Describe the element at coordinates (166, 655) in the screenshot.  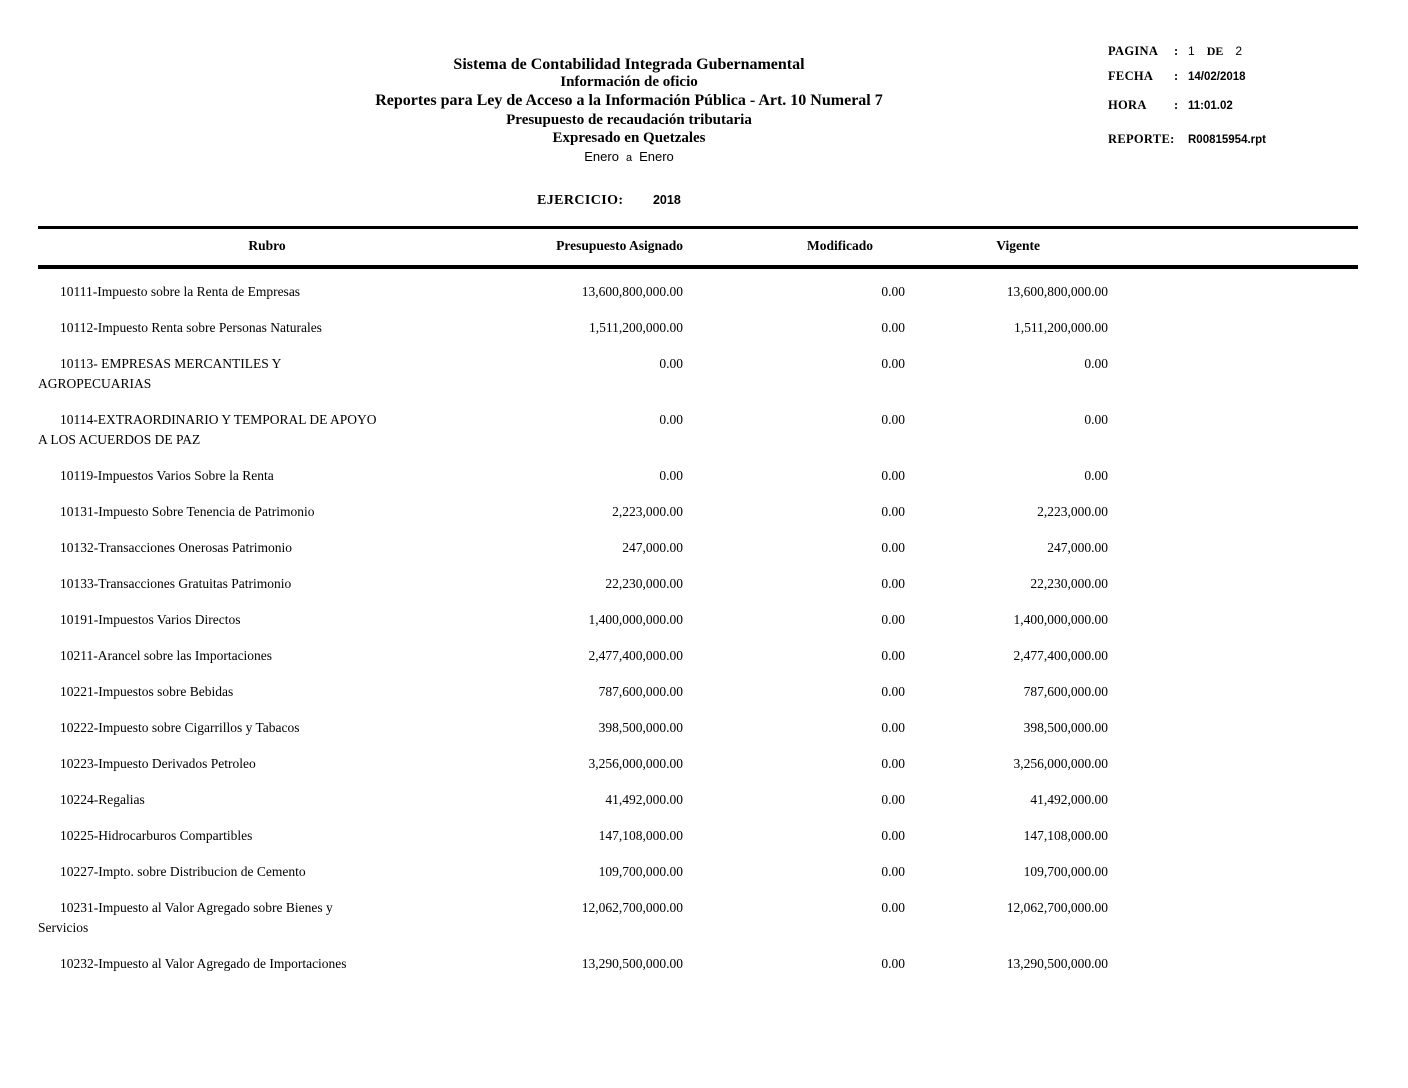
I see `rubro-text: 10211-Arancel sobre las Importaciones` at that location.